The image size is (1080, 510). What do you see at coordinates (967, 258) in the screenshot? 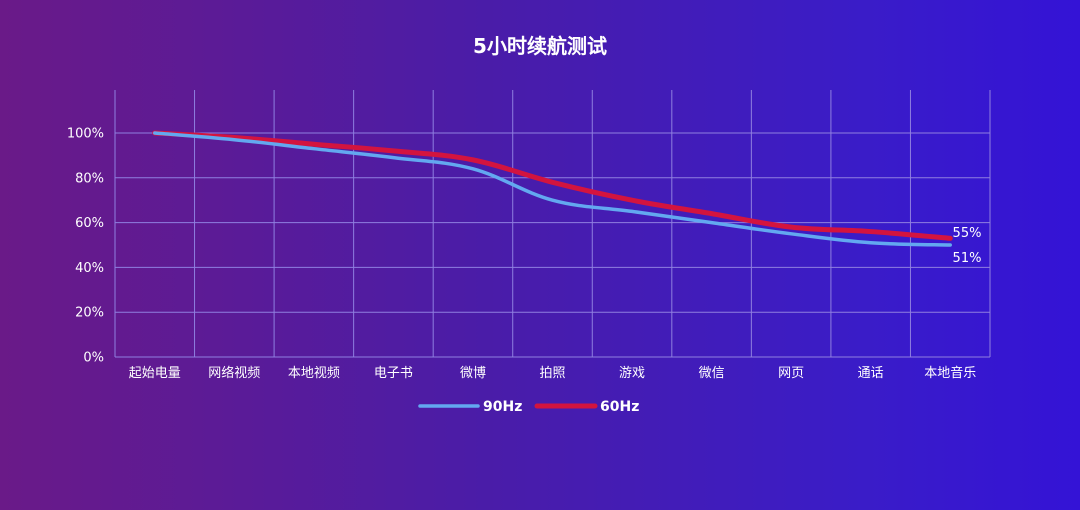
I see `end-label-90hz: 51%` at bounding box center [967, 258].